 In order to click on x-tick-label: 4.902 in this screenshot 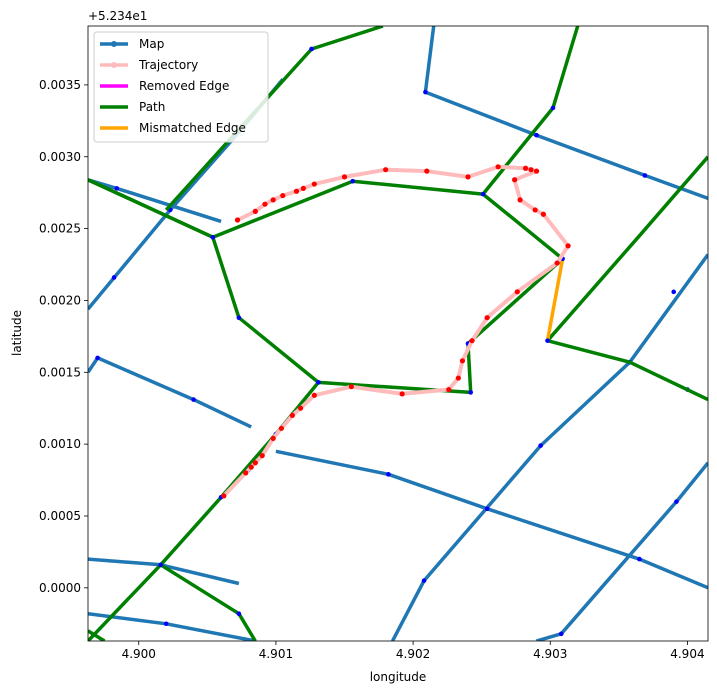, I will do `click(413, 654)`.